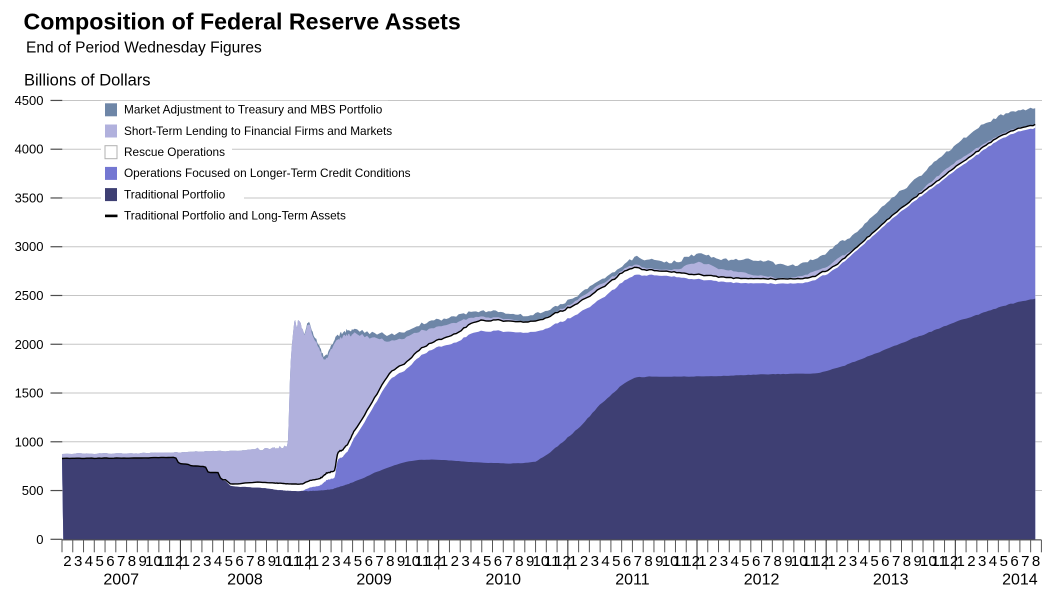 Image resolution: width=1053 pixels, height=612 pixels. What do you see at coordinates (29, 393) in the screenshot?
I see `svg-text: 1500` at bounding box center [29, 393].